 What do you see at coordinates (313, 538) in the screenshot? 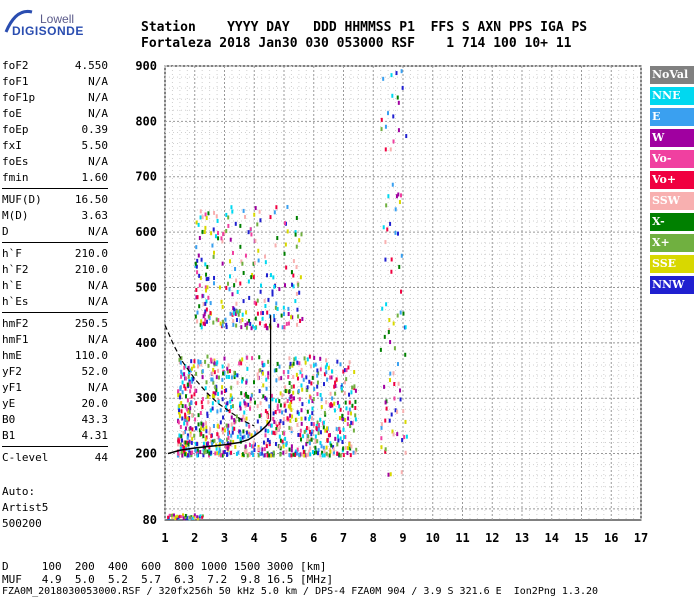
I see `x-tick-label: 6` at bounding box center [313, 538].